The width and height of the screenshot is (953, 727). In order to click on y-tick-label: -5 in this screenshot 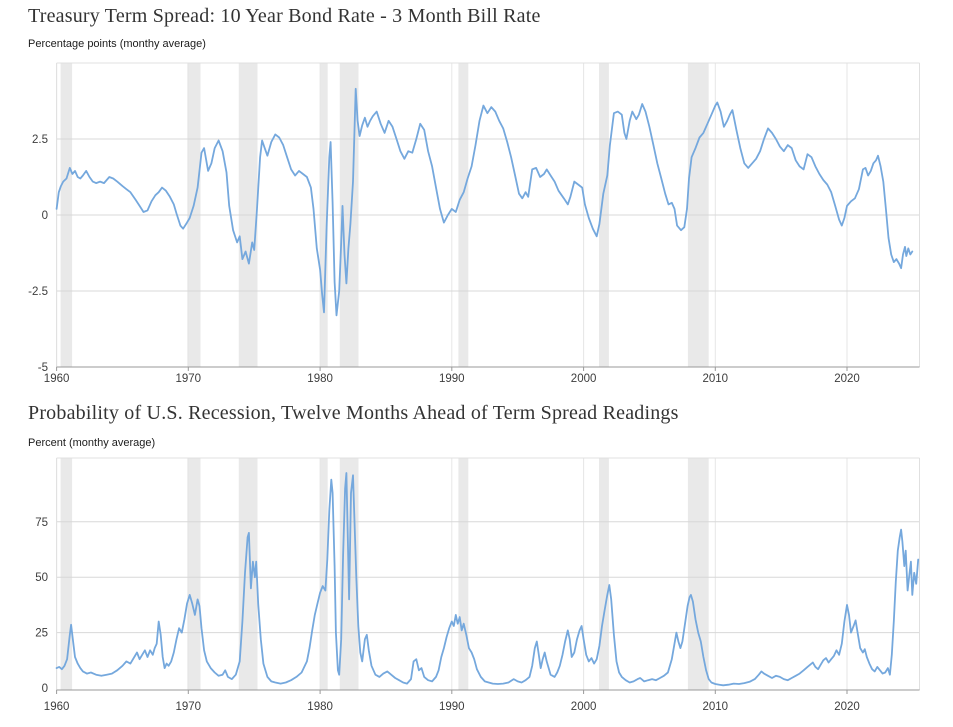, I will do `click(43, 368)`.